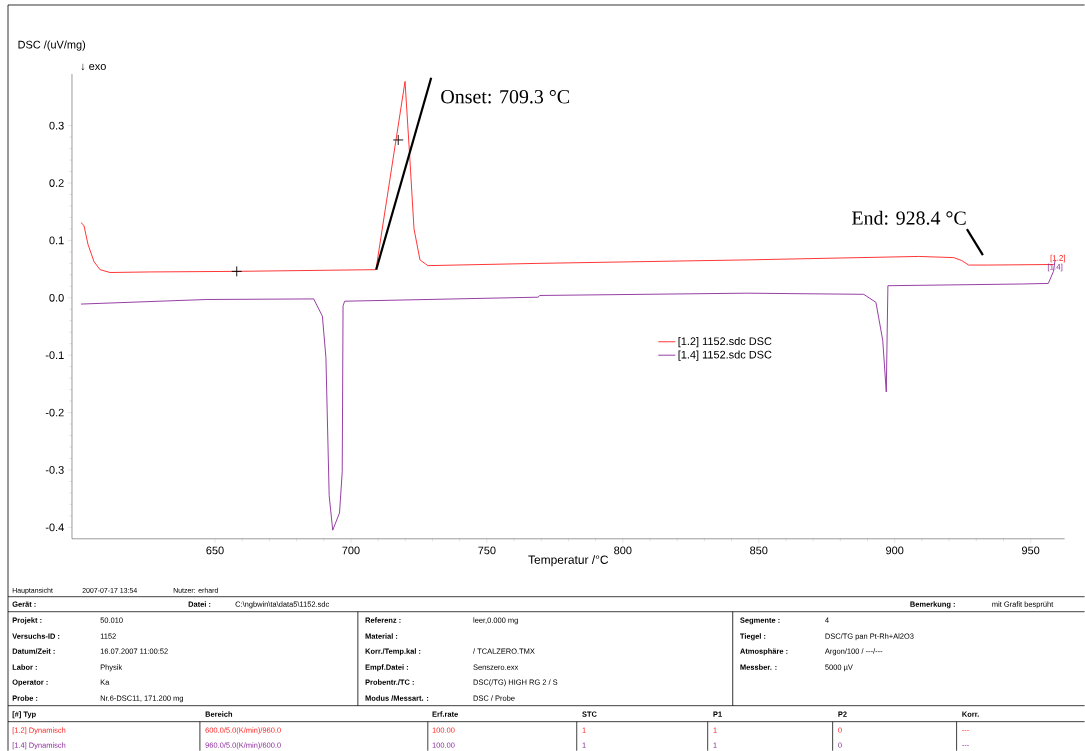  What do you see at coordinates (487, 550) in the screenshot?
I see `x-tick-label: 750` at bounding box center [487, 550].